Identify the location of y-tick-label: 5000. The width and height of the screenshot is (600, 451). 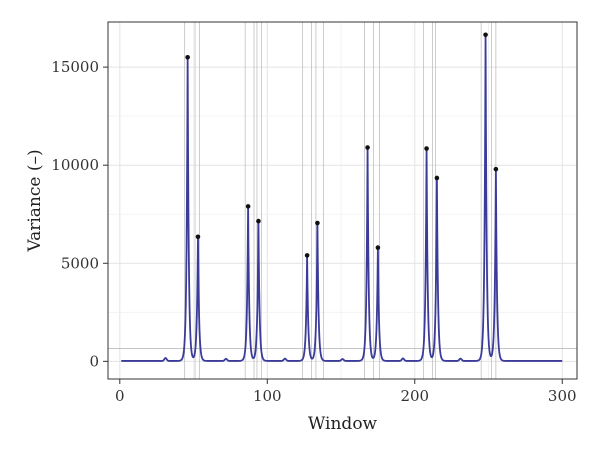
(80, 263).